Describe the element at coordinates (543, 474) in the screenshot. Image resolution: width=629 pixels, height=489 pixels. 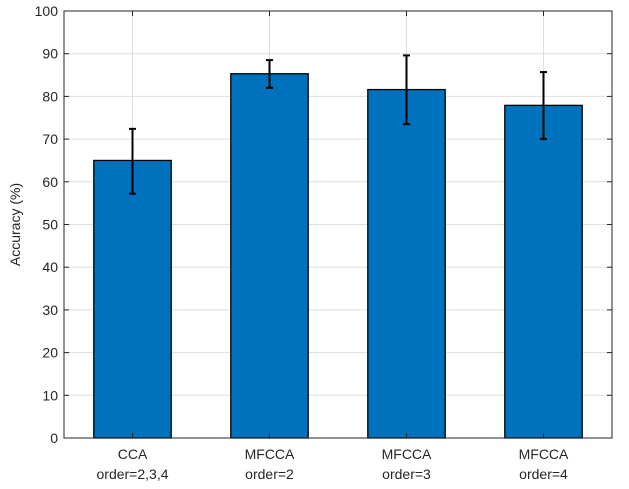
I see `x-category-label: order=4` at that location.